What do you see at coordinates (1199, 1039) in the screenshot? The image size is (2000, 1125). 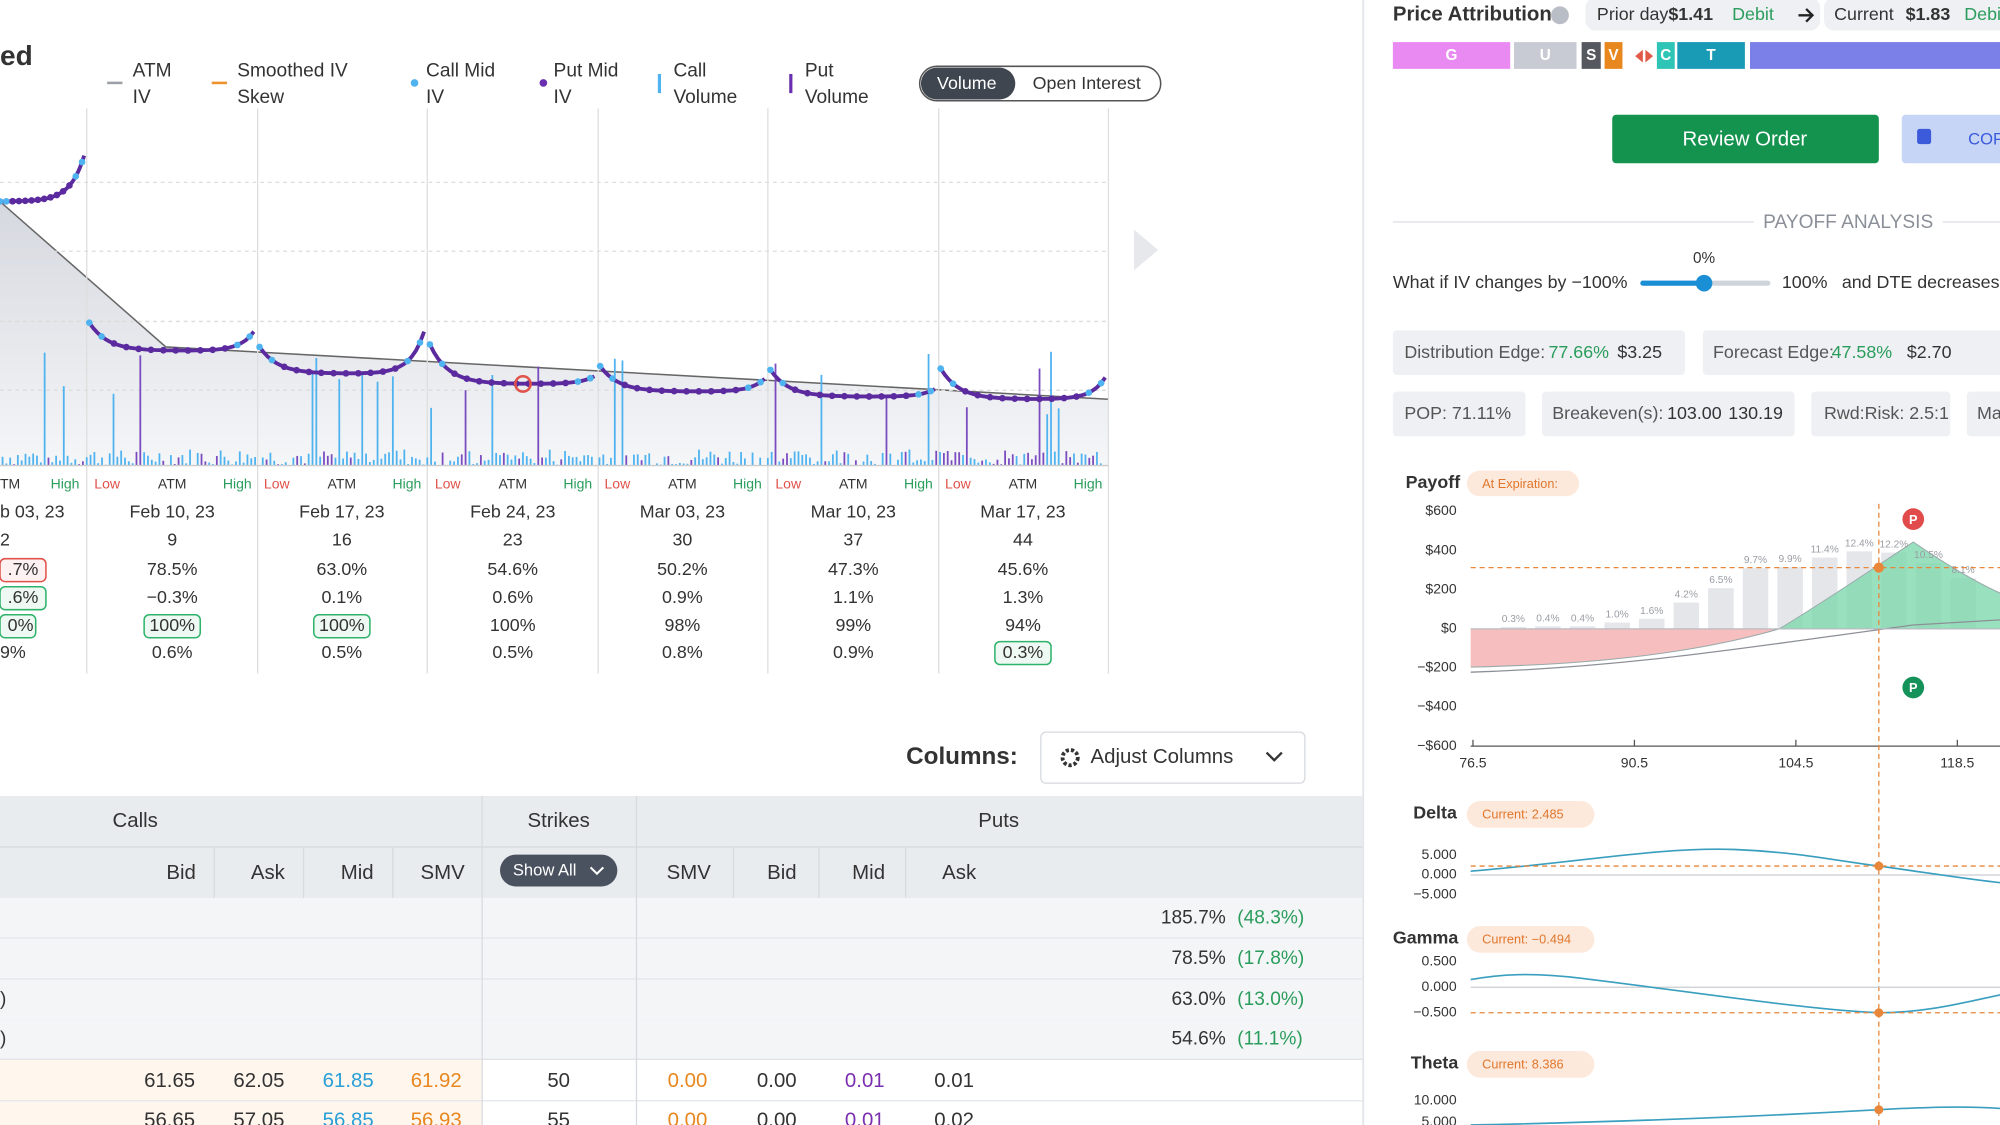 I see `cell-value: 54.6%` at bounding box center [1199, 1039].